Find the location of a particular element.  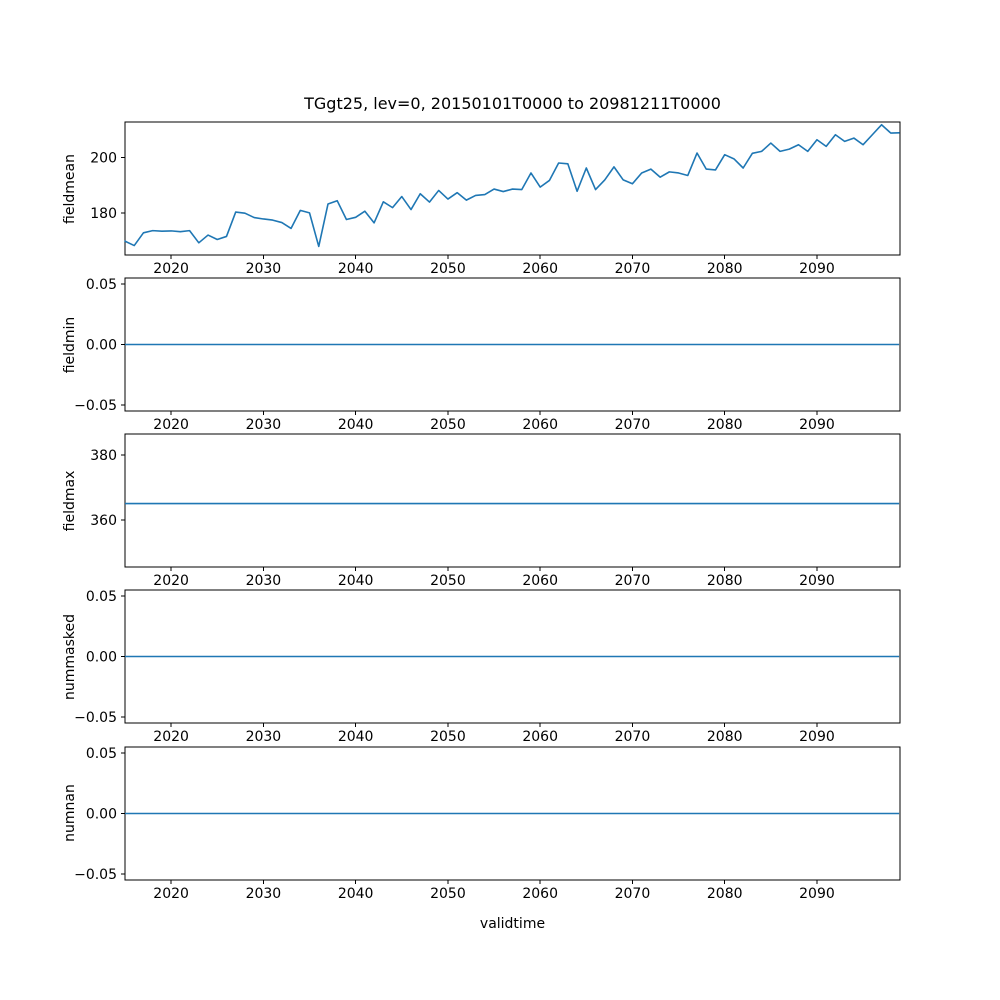

y-tick-label: 360 is located at coordinates (103, 521).